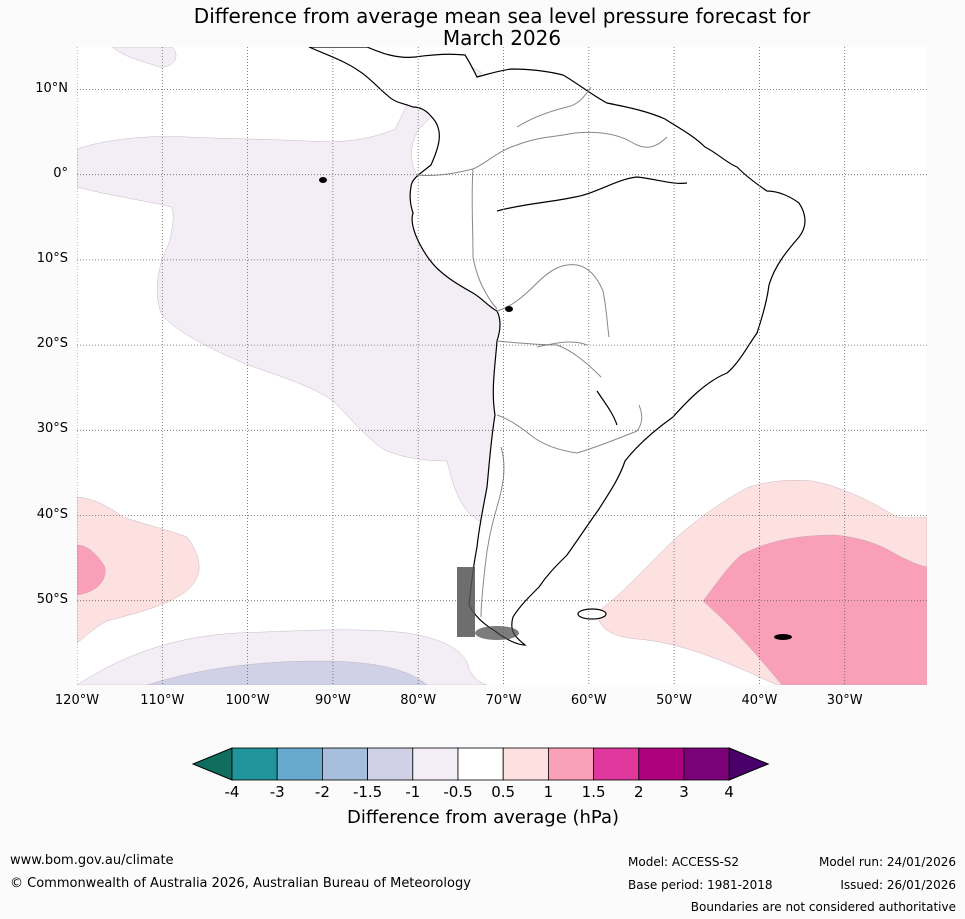  What do you see at coordinates (367, 792) in the screenshot?
I see `colorbar-tick-label: -1.5` at bounding box center [367, 792].